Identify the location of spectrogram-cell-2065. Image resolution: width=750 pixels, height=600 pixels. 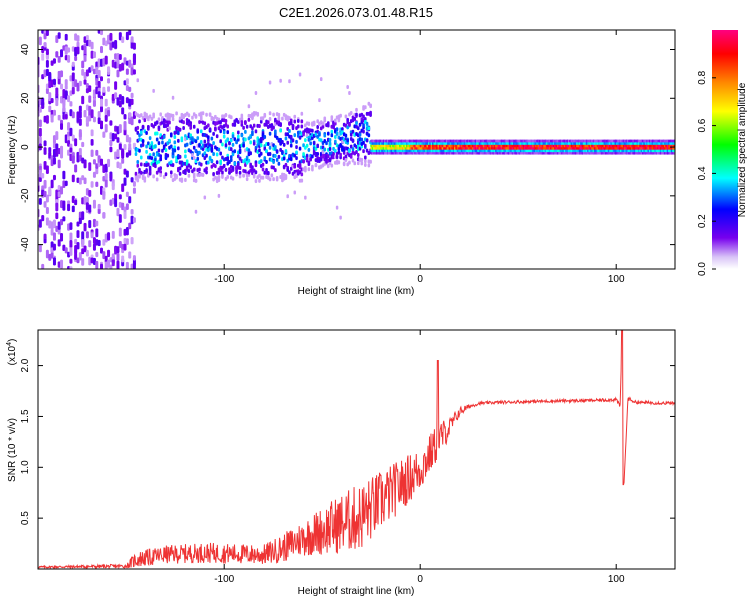
(423, 151).